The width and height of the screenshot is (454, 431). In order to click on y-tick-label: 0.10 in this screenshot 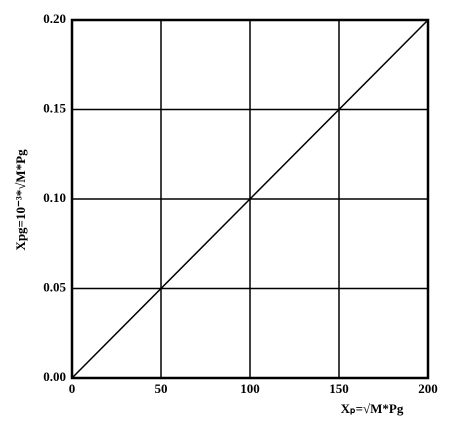, I will do `click(54, 197)`.